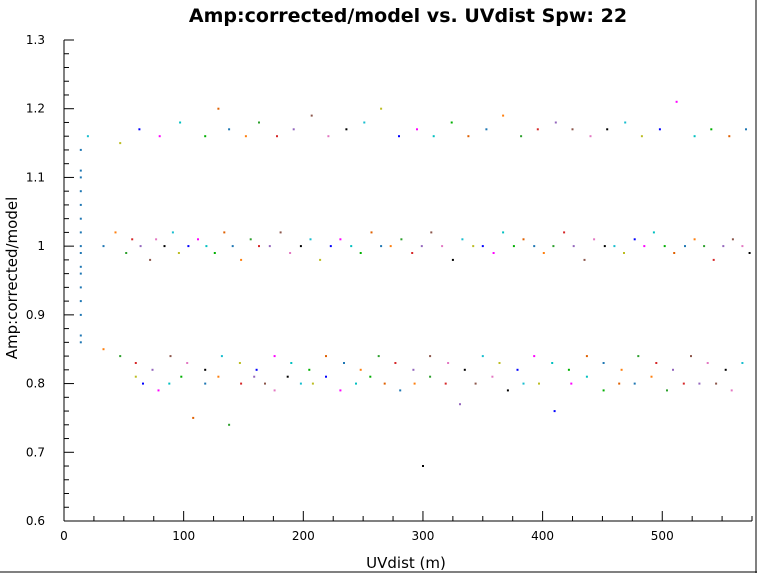 This screenshot has height=577, width=757. Describe the element at coordinates (35, 40) in the screenshot. I see `y-tick-label: 1.3` at that location.